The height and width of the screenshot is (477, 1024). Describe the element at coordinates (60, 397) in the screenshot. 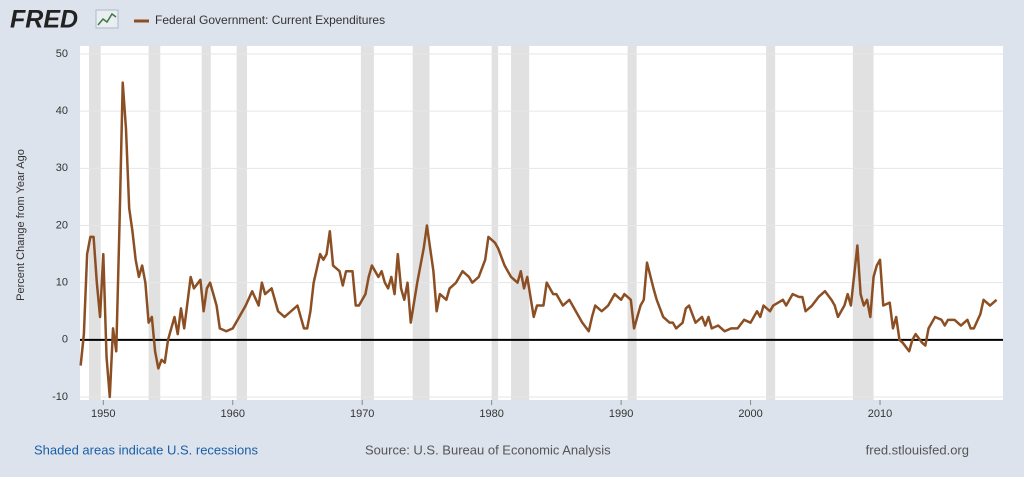

I see `y-tick-label: -10` at that location.